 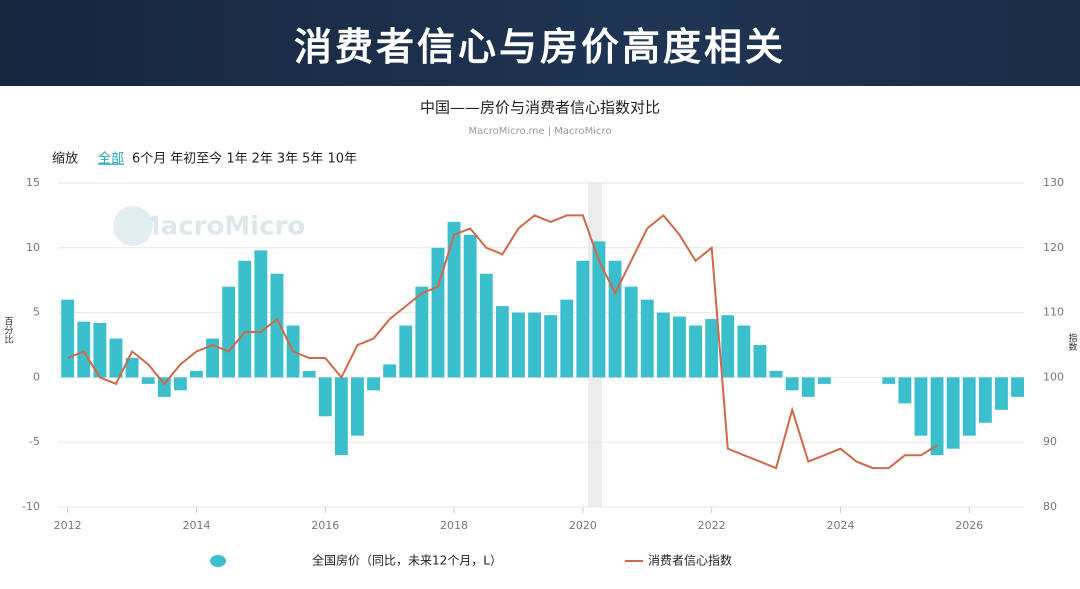 I want to click on zoom-button: 5年, so click(x=312, y=159).